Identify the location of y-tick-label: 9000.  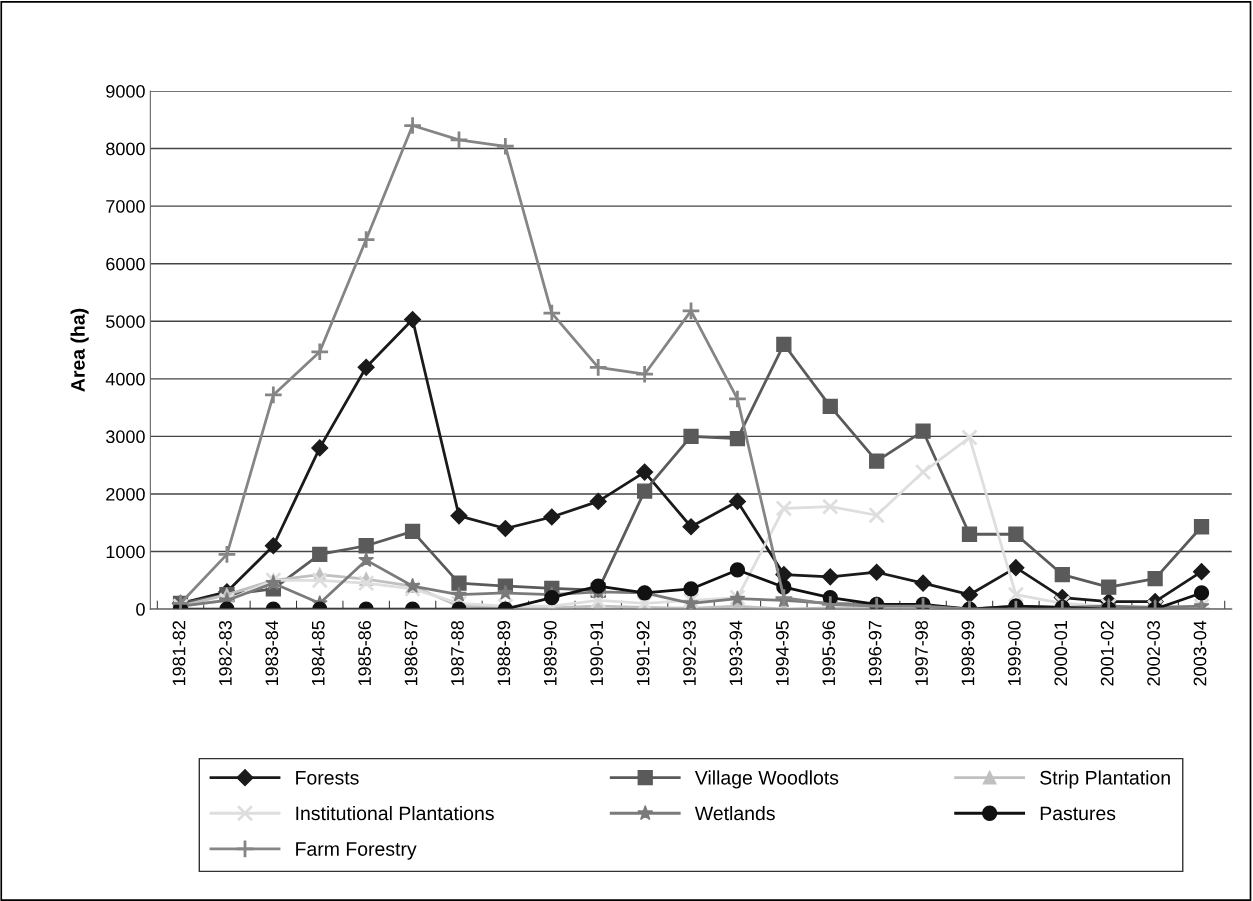
(125, 91).